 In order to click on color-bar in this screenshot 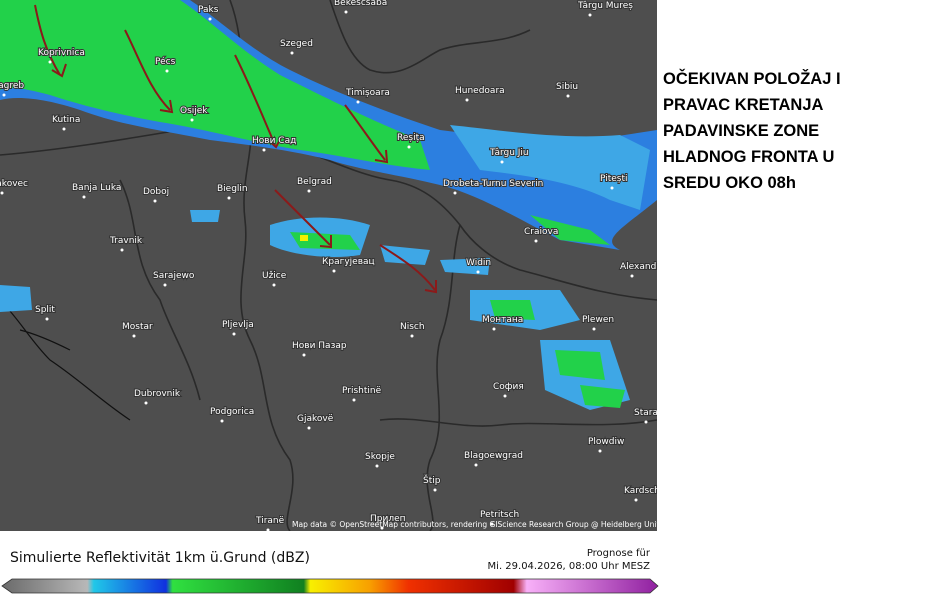, I will do `click(330, 586)`.